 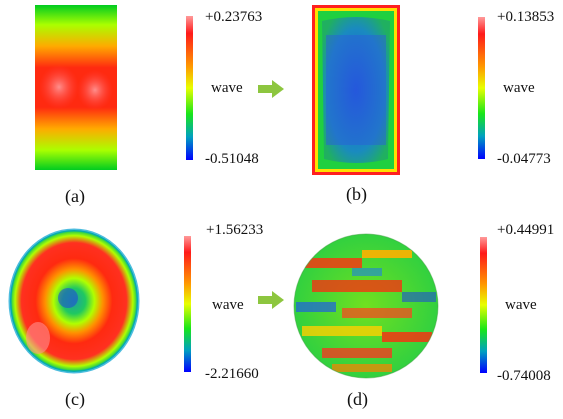 What do you see at coordinates (356, 90) in the screenshot?
I see `wavefront-map-b` at bounding box center [356, 90].